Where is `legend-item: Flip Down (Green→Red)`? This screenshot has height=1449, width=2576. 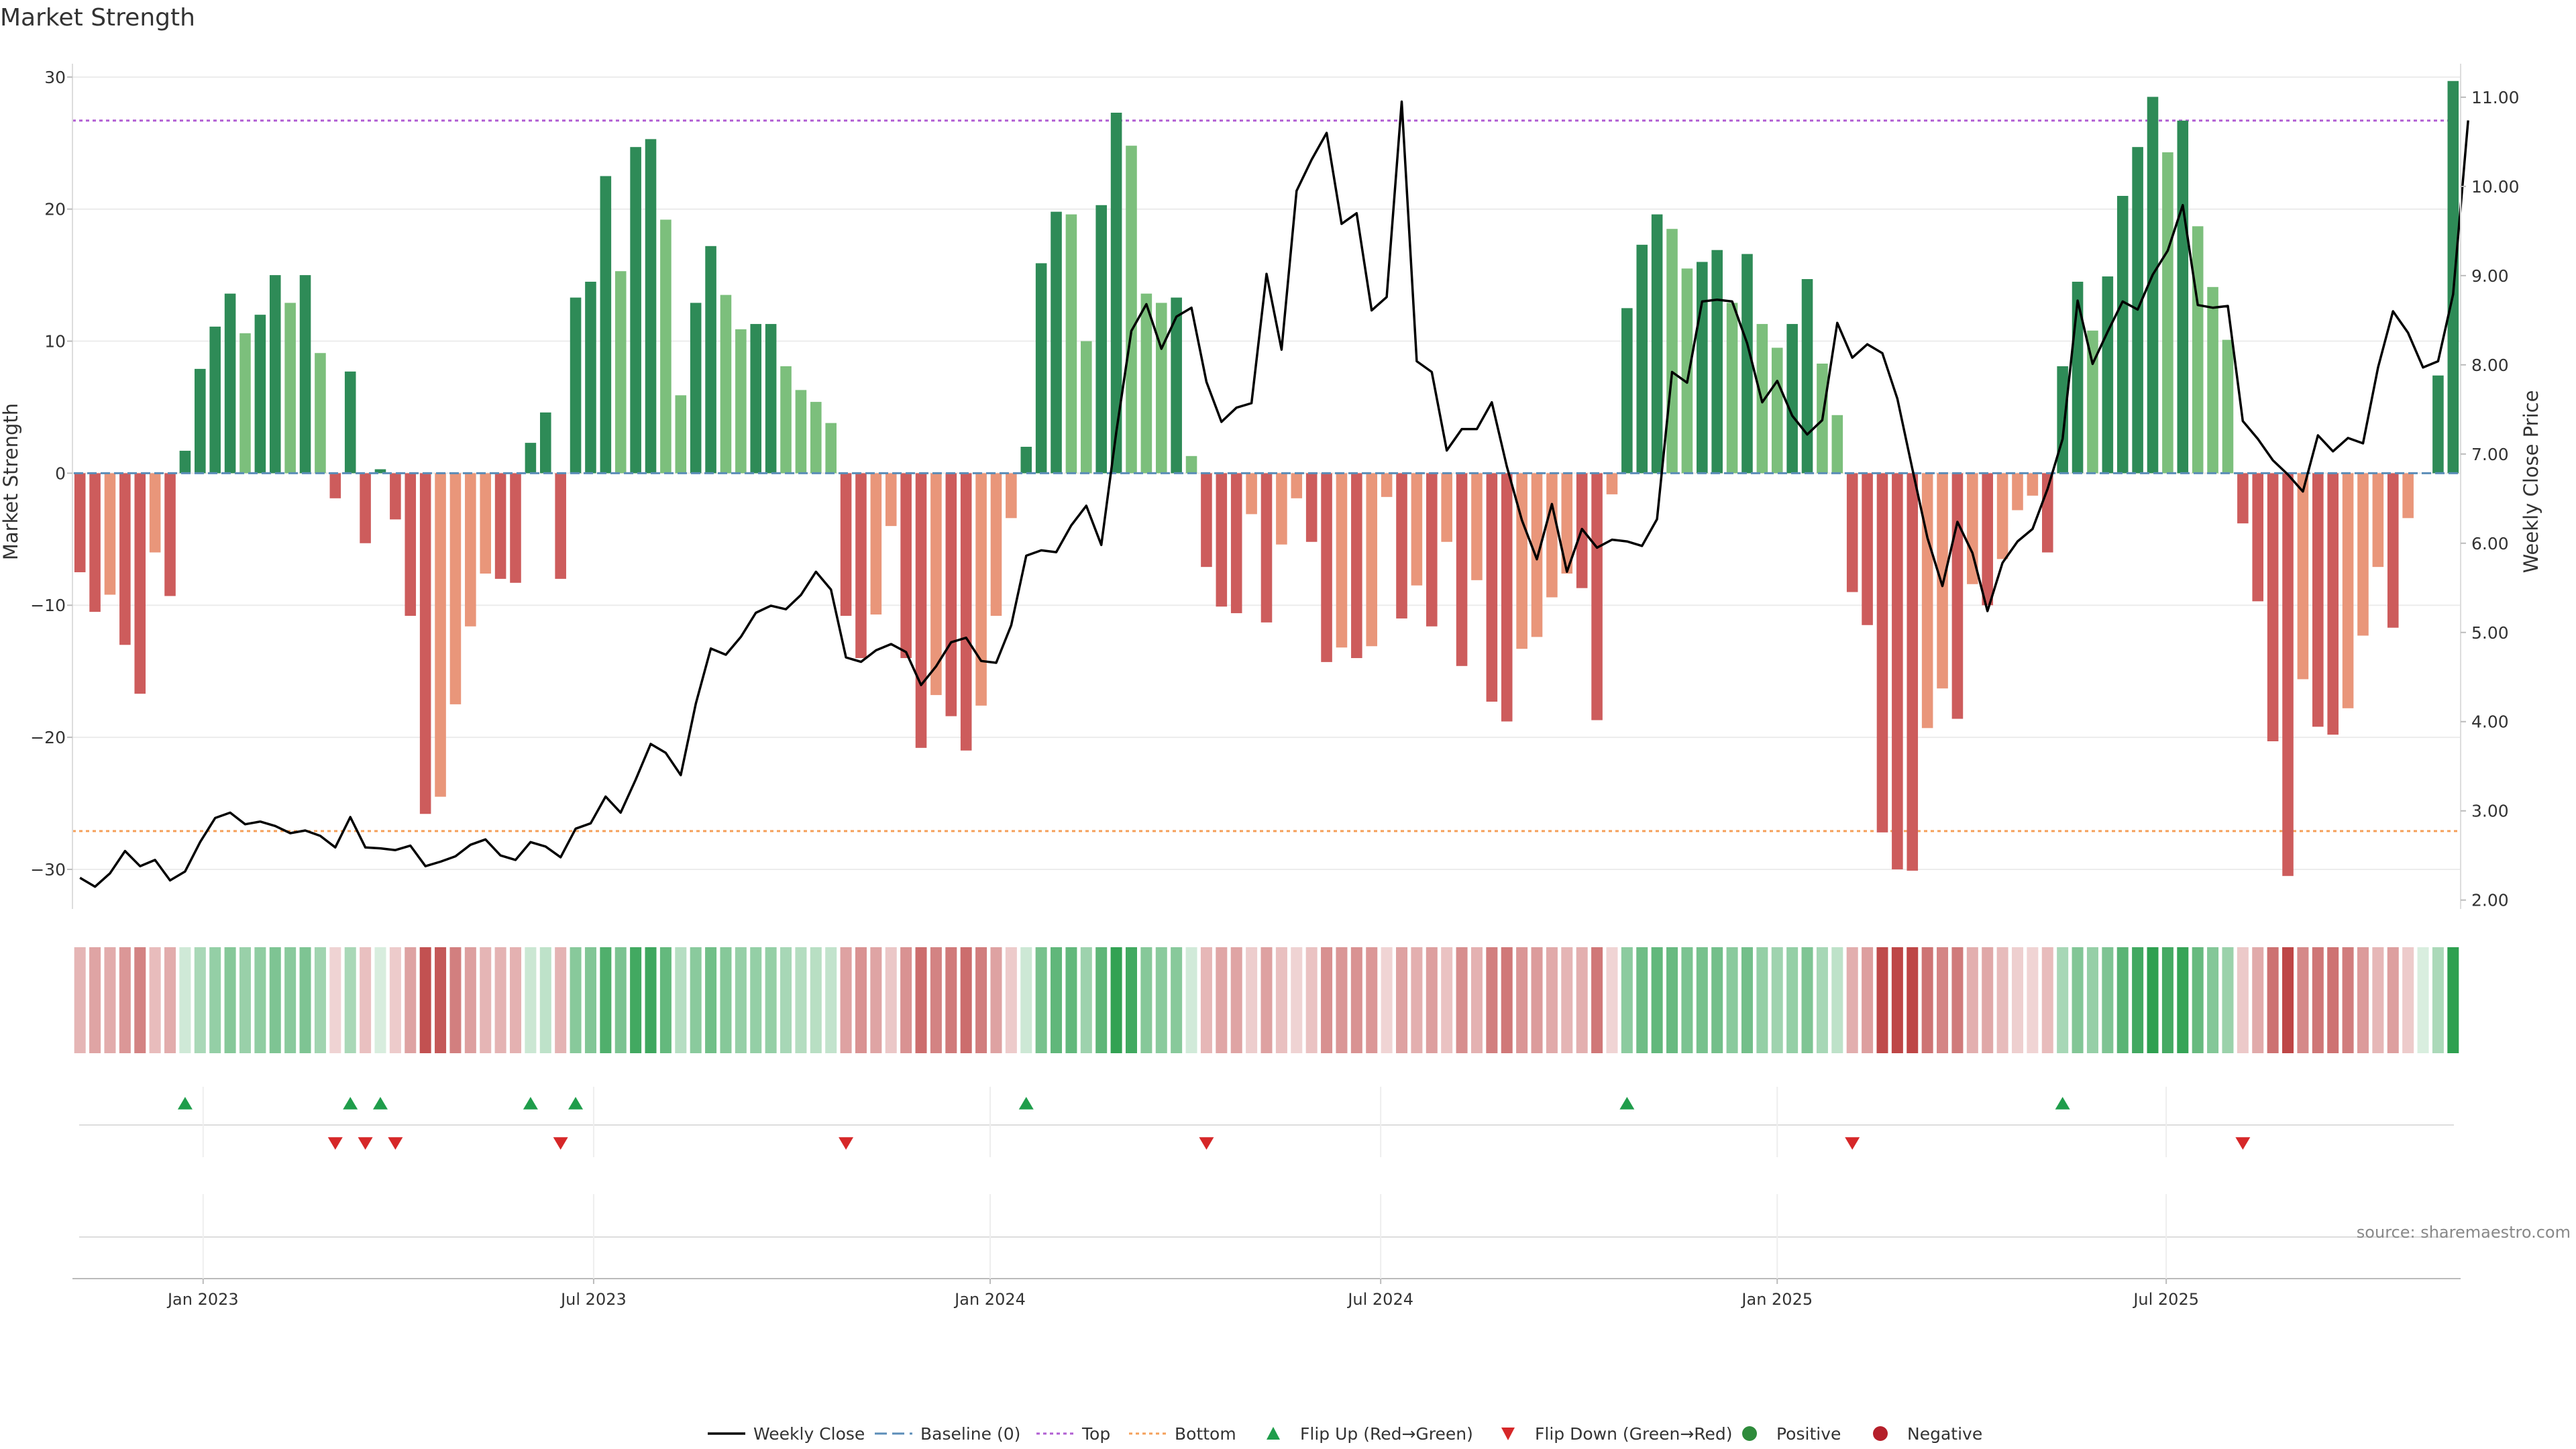
legend-item: Flip Down (Green→Red) is located at coordinates (1617, 1434).